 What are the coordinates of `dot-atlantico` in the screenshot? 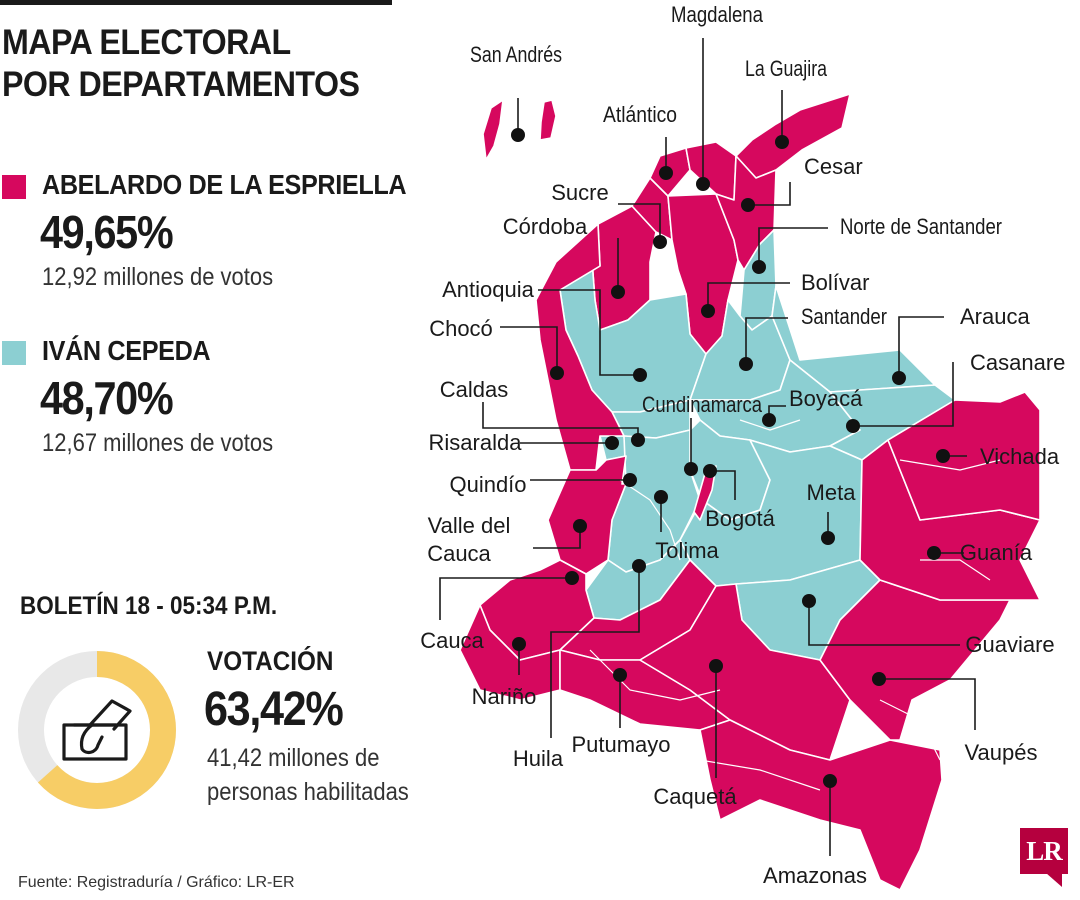 It's located at (666, 173).